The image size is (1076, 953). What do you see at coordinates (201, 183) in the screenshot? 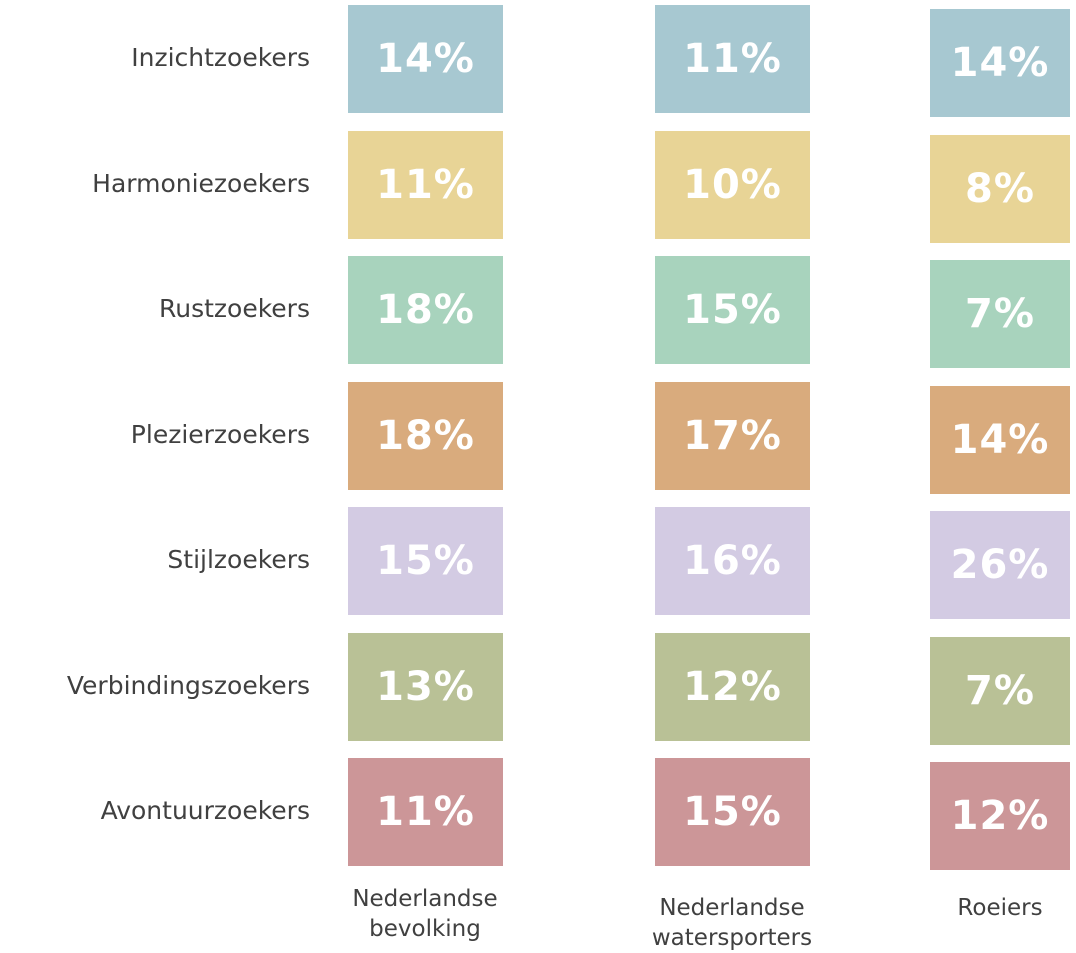
I see `row-label: Harmoniezoekers` at bounding box center [201, 183].